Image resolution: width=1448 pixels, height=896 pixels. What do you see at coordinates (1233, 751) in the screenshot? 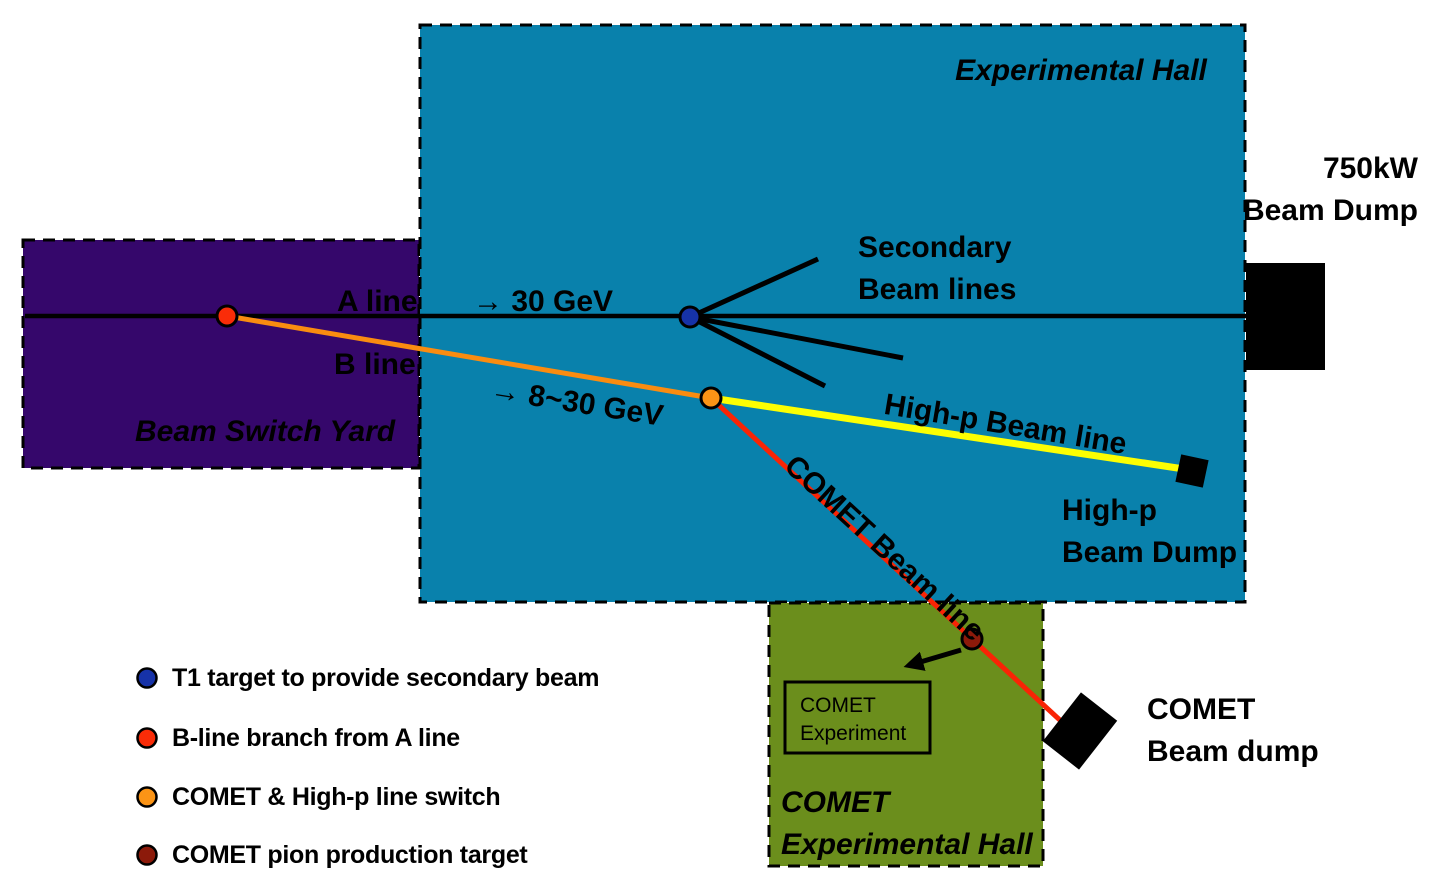
I see `comet-beam-dump-label-line2: Beam dump` at bounding box center [1233, 751].